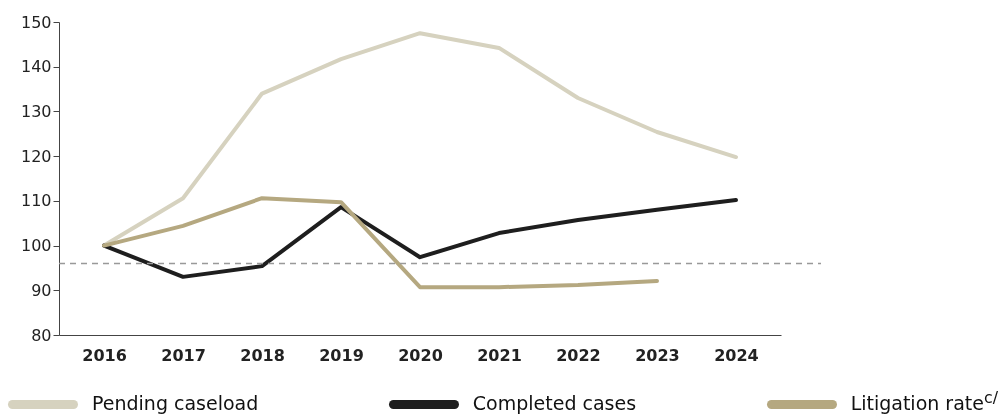  I want to click on legend-label: Litigation rate$^{c/}$, so click(924, 401).